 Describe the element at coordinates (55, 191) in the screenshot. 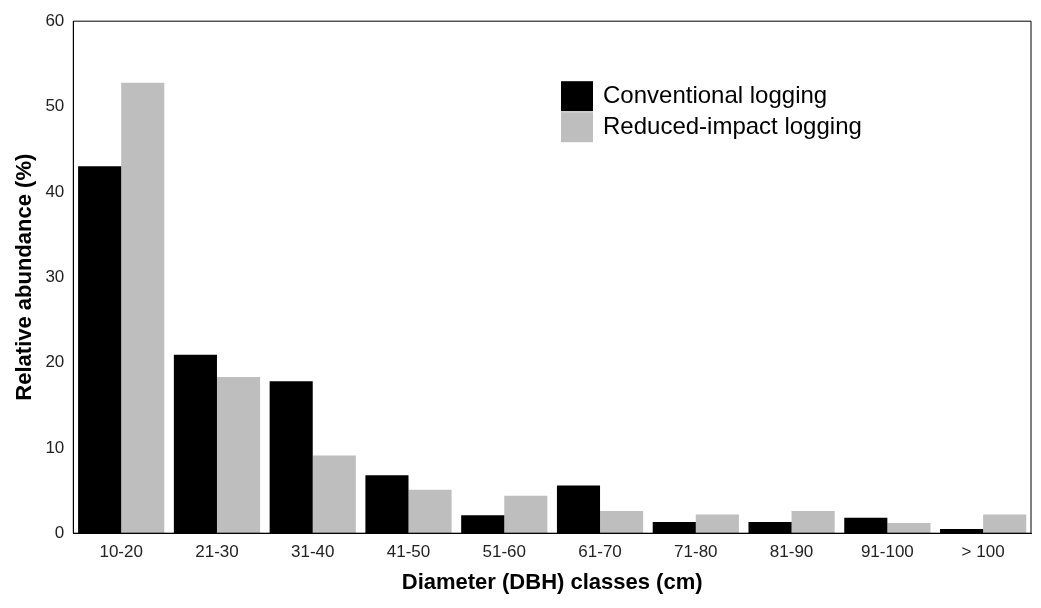

I see `y-tick-label: 40` at that location.